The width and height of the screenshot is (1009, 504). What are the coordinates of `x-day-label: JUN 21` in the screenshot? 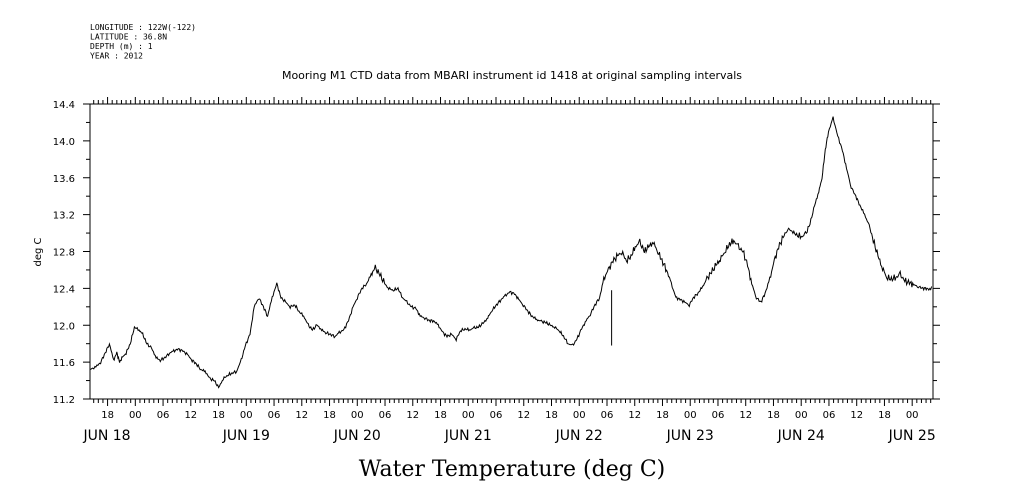 It's located at (468, 436).